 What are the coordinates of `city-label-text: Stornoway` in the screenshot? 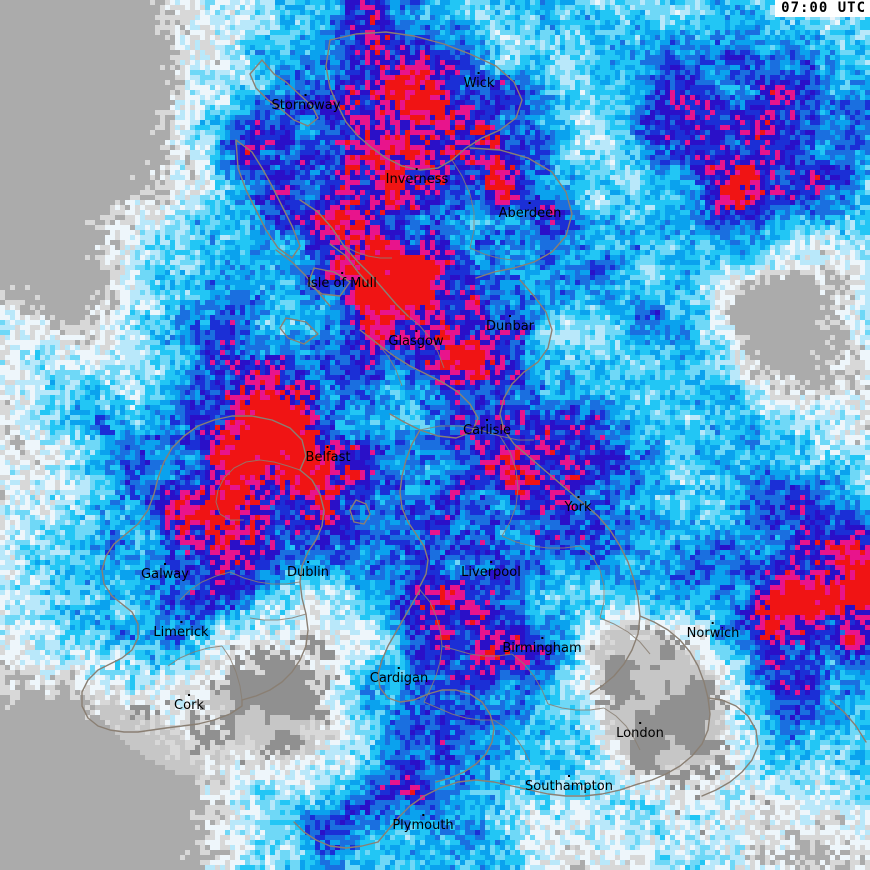 It's located at (306, 105).